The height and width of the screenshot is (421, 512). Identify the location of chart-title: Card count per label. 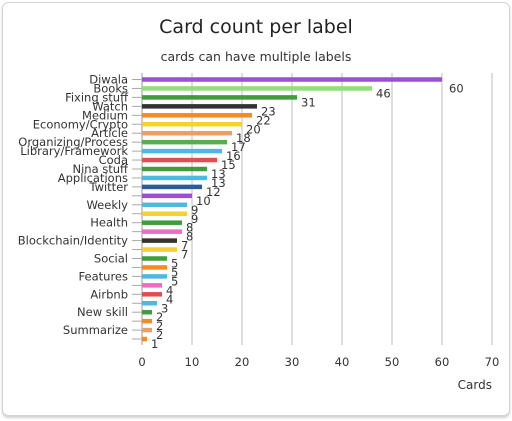
(256, 27).